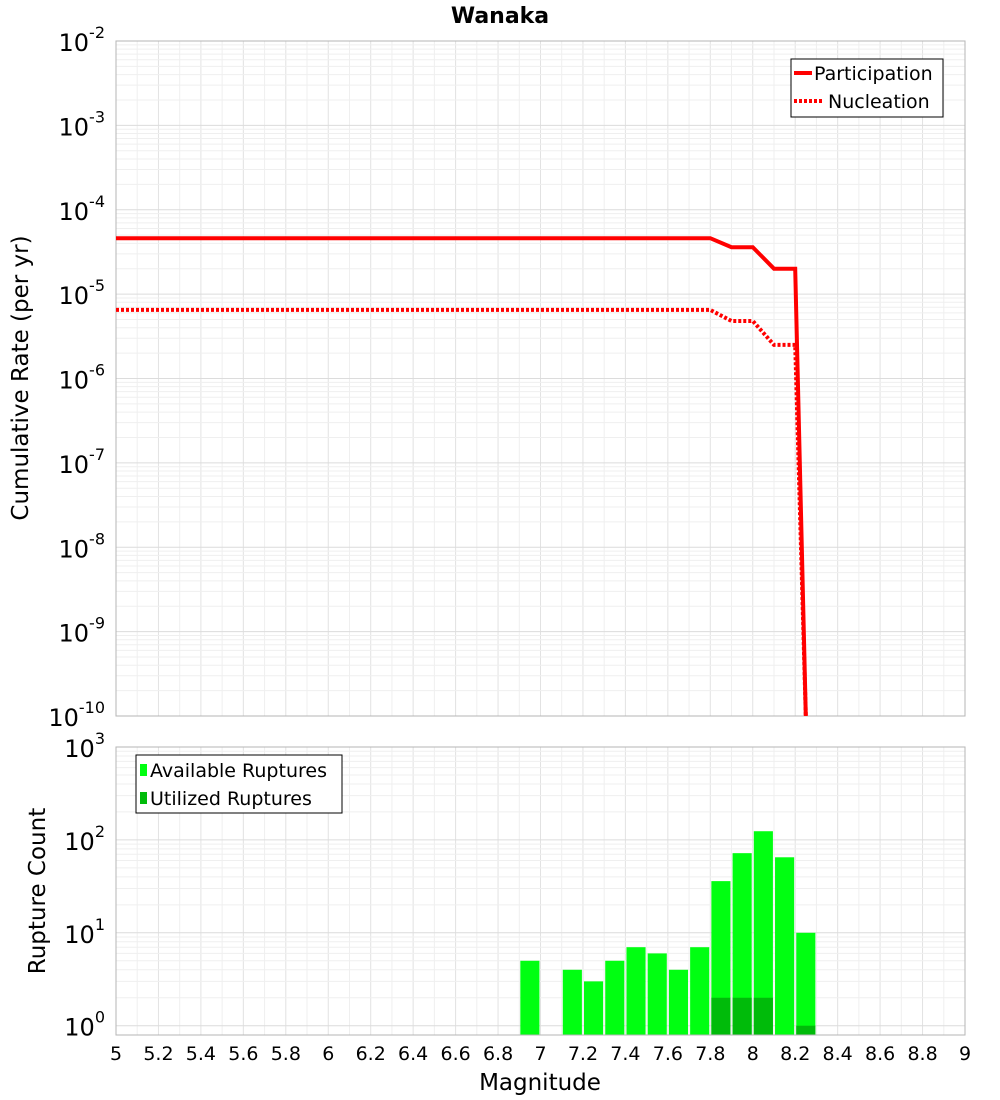 The width and height of the screenshot is (1000, 1100). I want to click on bottom-y-tick-label: 10⁰, so click(84, 1025).